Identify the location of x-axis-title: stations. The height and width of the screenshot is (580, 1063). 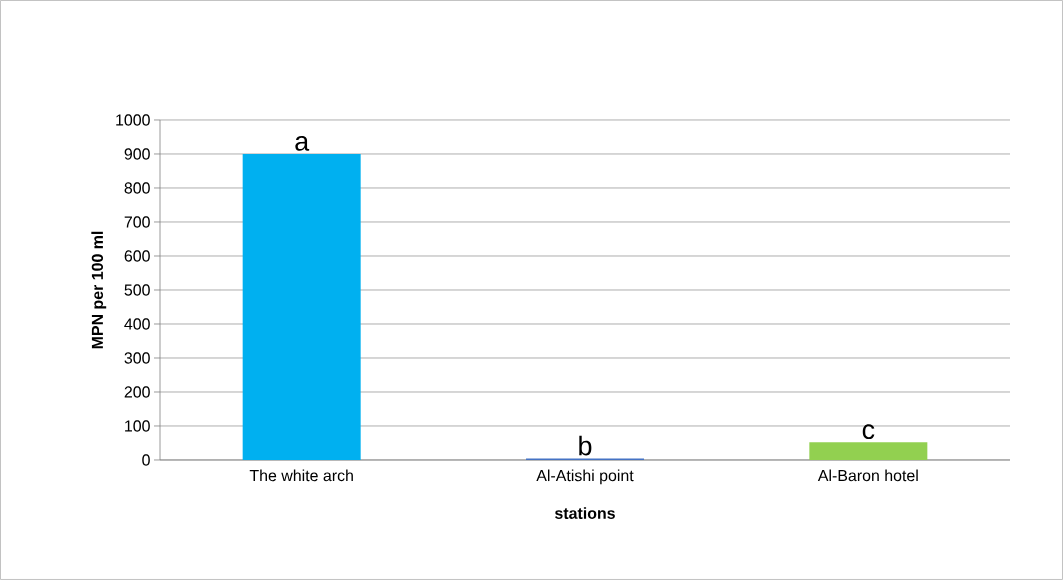
(585, 513).